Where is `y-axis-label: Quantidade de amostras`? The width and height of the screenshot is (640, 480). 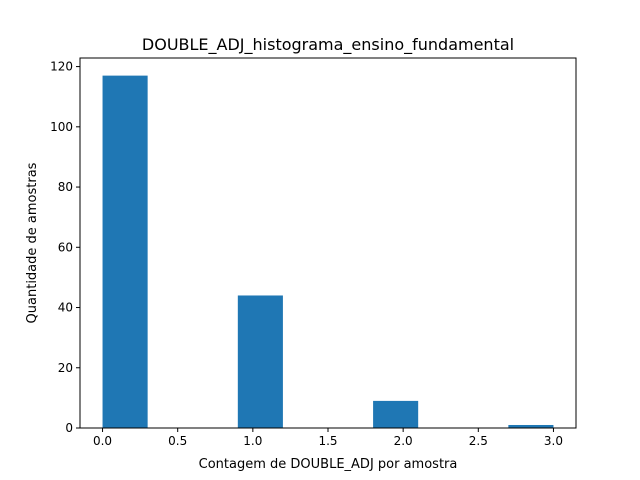 y-axis-label: Quantidade de amostras is located at coordinates (32, 242).